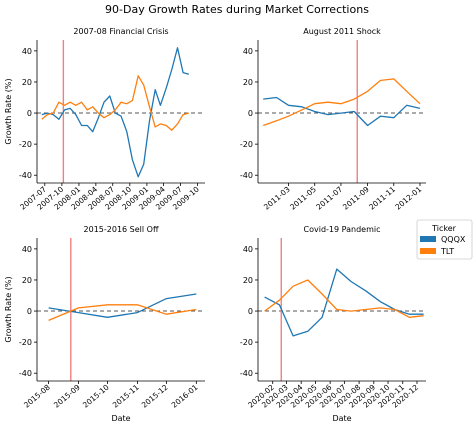  I want to click on legend-title: Ticker, so click(444, 228).